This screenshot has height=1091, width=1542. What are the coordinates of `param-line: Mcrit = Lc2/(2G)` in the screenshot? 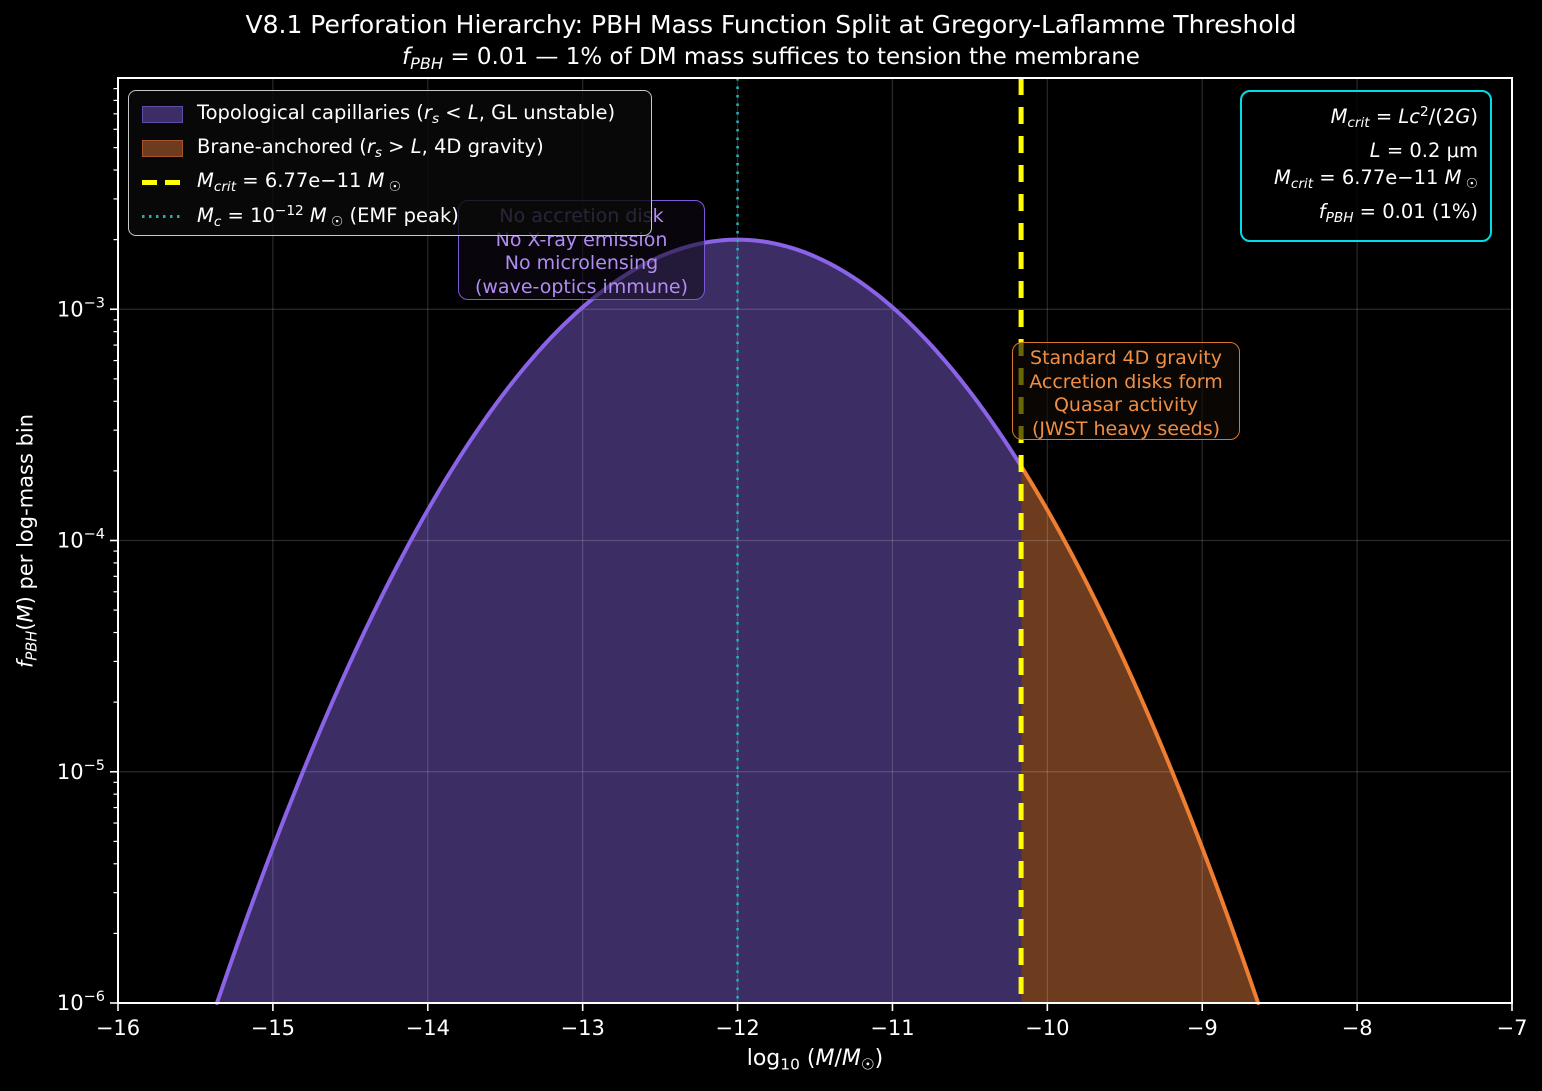 It's located at (1404, 117).